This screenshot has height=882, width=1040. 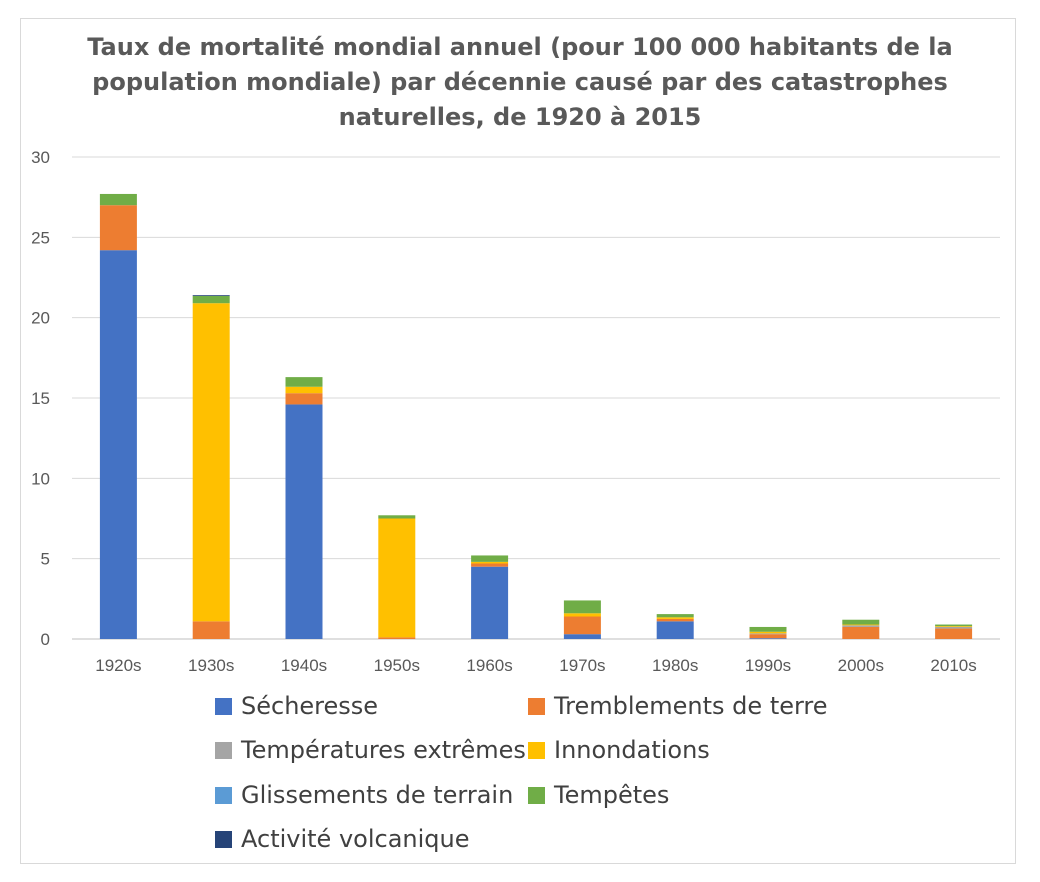 What do you see at coordinates (118, 665) in the screenshot?
I see `x-tick-label: 1920s` at bounding box center [118, 665].